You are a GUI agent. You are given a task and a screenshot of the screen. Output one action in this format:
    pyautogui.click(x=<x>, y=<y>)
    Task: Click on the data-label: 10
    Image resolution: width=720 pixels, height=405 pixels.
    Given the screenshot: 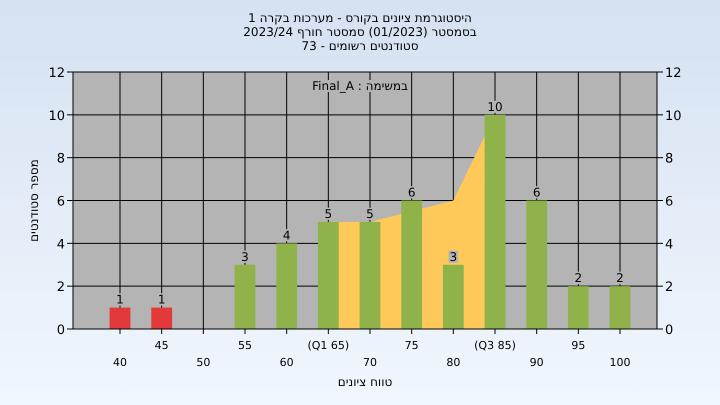 What is the action you would take?
    pyautogui.click(x=495, y=107)
    